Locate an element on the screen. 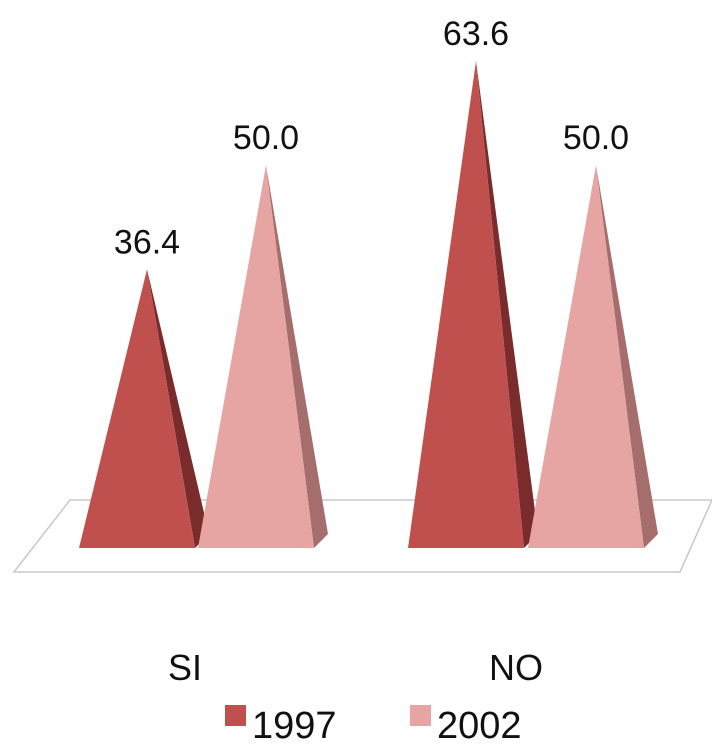  legend-label-1997: 1997 is located at coordinates (294, 725).